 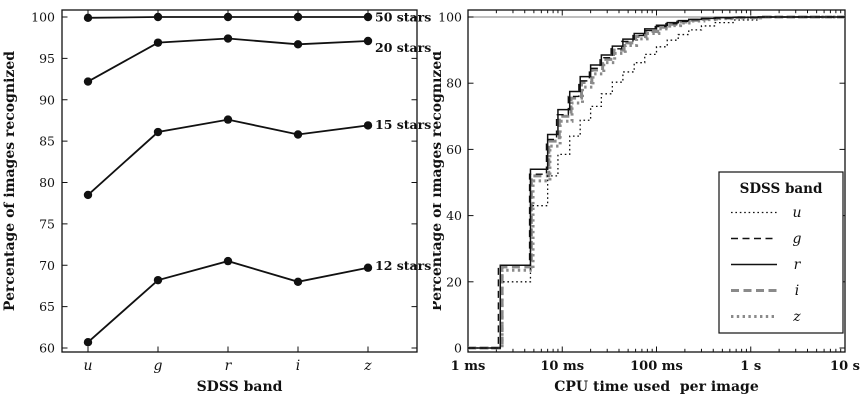 What do you see at coordinates (229, 366) in the screenshot?
I see `x-tick-label-band: r` at bounding box center [229, 366].